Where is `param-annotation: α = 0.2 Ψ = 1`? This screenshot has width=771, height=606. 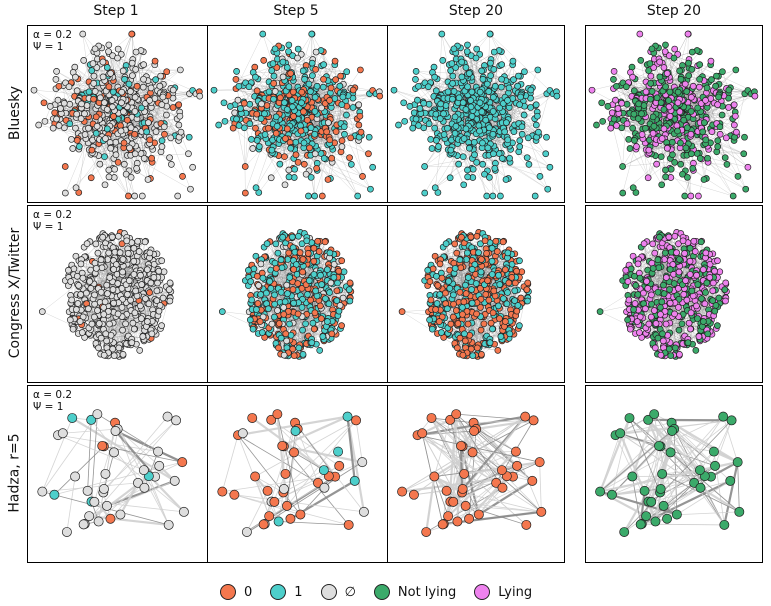 param-annotation: α = 0.2 Ψ = 1 is located at coordinates (53, 41).